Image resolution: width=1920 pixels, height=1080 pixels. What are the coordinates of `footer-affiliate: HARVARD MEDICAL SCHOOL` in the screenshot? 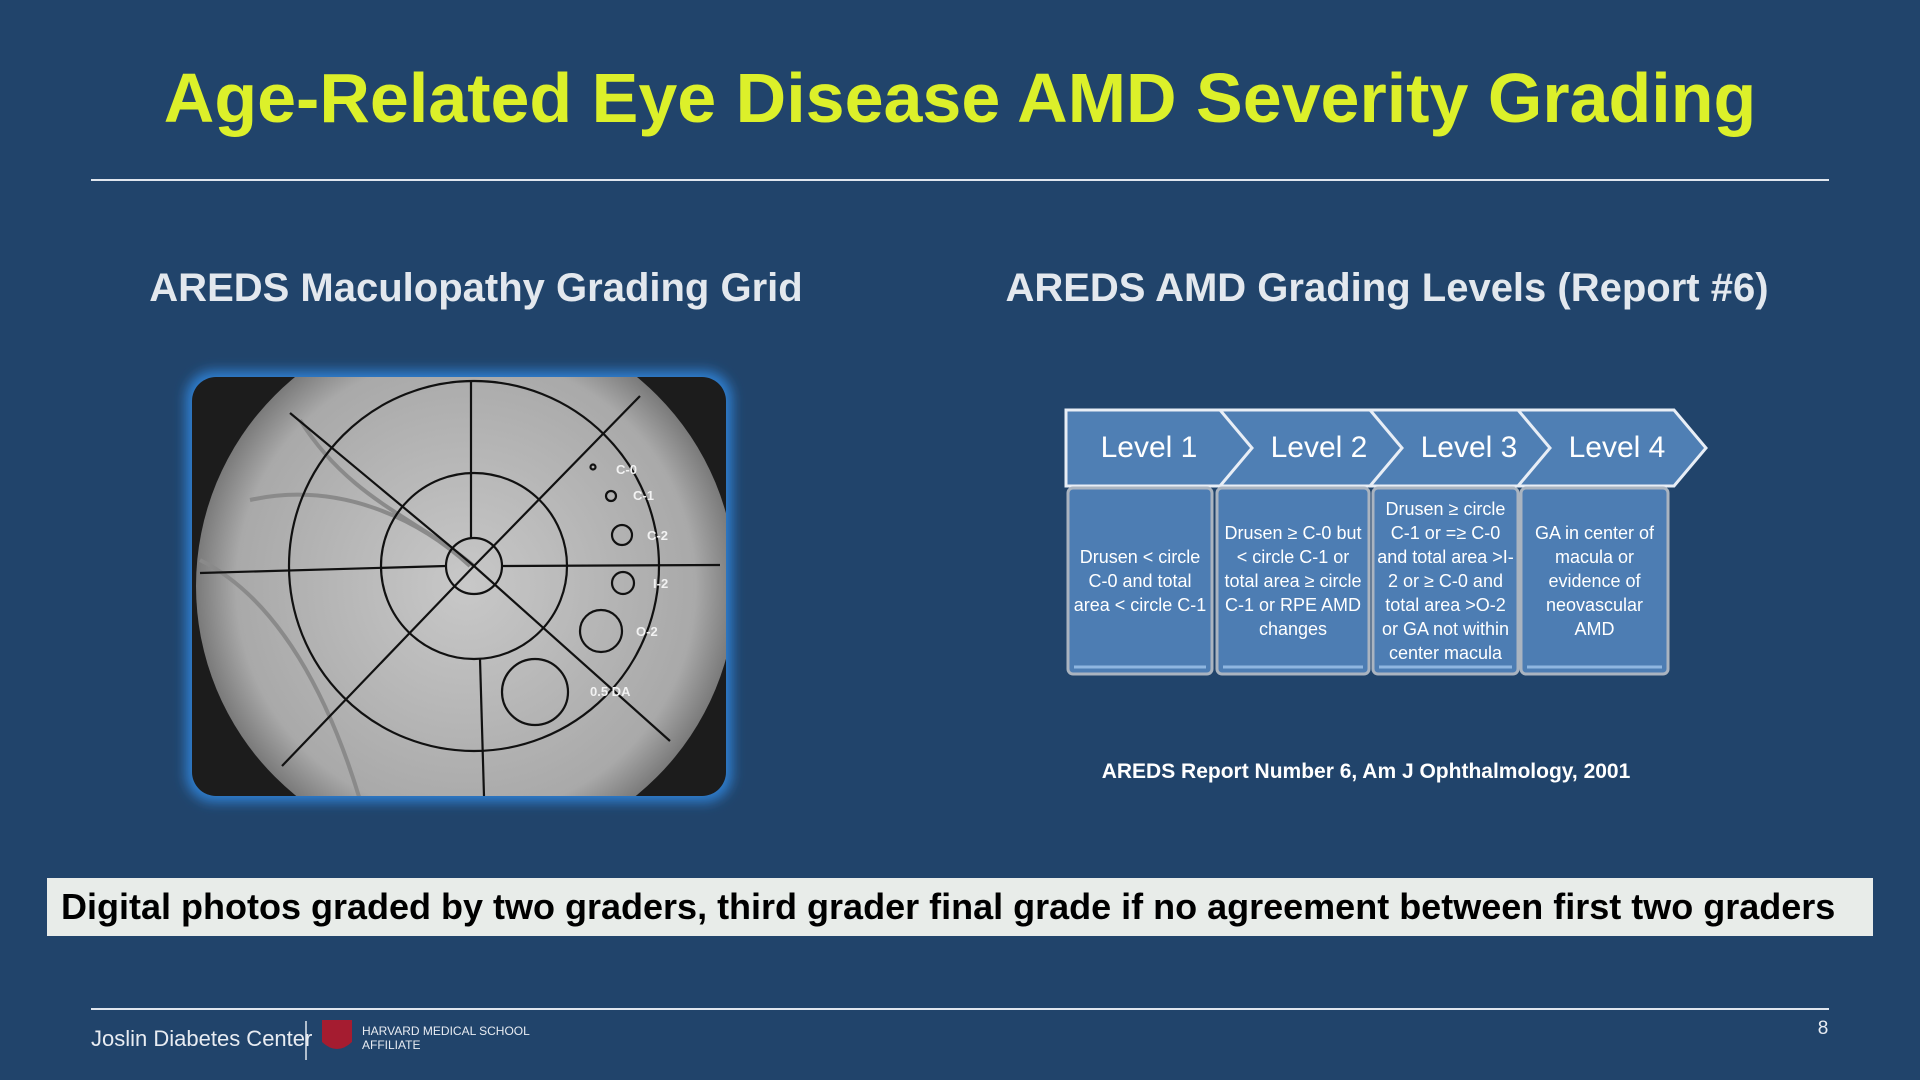 It's located at (446, 1031).